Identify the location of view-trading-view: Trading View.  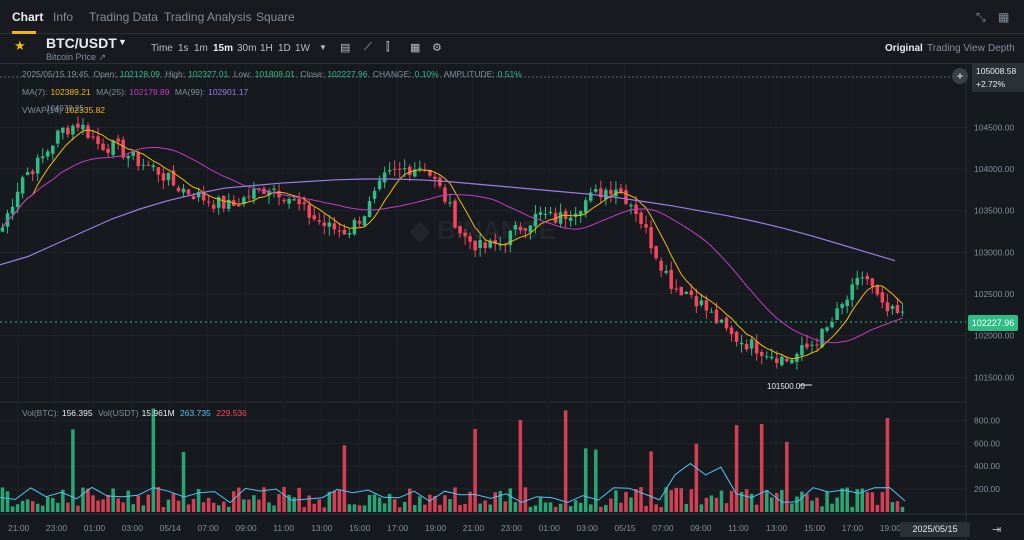
(956, 48).